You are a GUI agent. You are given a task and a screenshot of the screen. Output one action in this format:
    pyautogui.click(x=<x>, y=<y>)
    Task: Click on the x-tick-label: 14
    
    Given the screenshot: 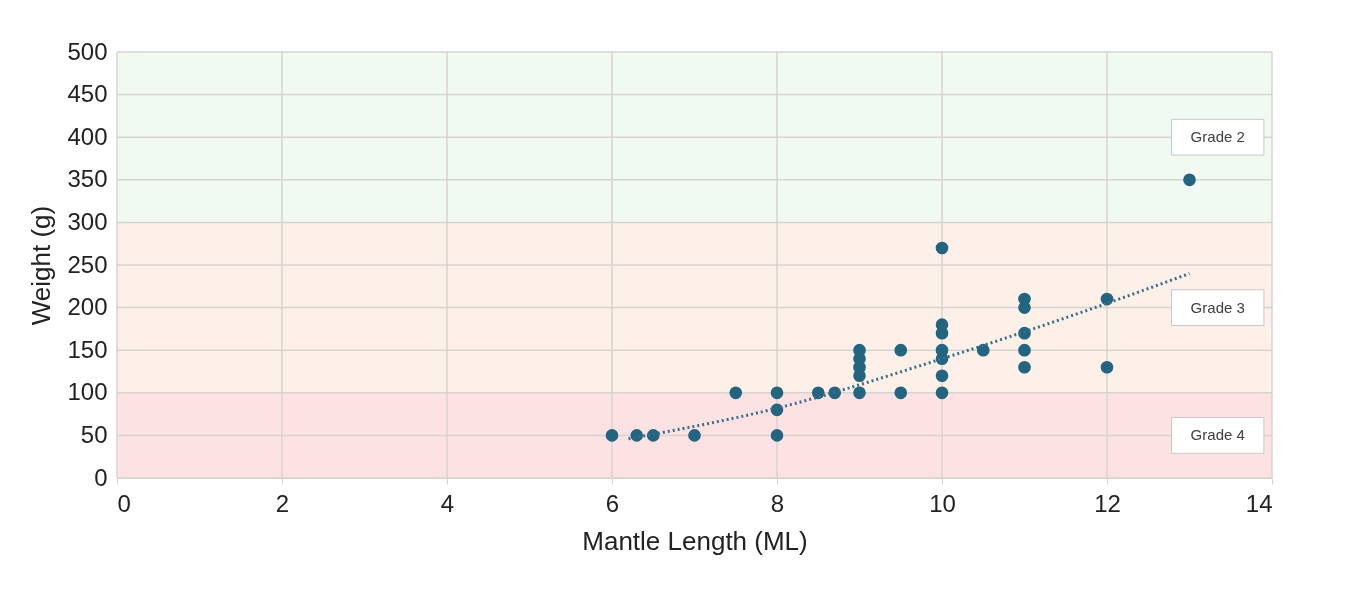 What is the action you would take?
    pyautogui.click(x=1259, y=503)
    